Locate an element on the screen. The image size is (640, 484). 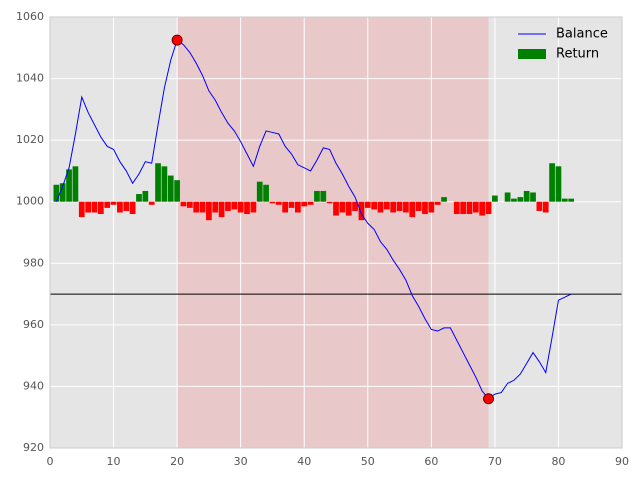
x-tick-label: 60 is located at coordinates (431, 461).